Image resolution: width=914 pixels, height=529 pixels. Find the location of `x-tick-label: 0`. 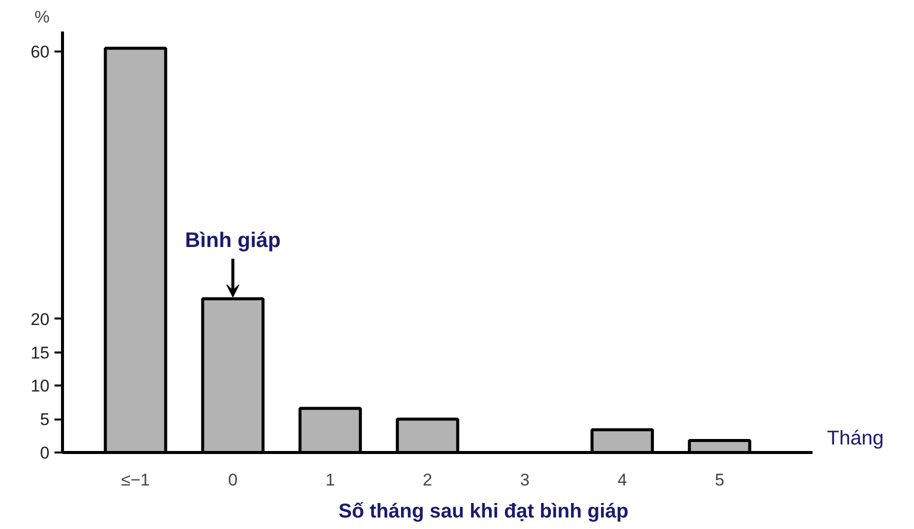

x-tick-label: 0 is located at coordinates (233, 480).